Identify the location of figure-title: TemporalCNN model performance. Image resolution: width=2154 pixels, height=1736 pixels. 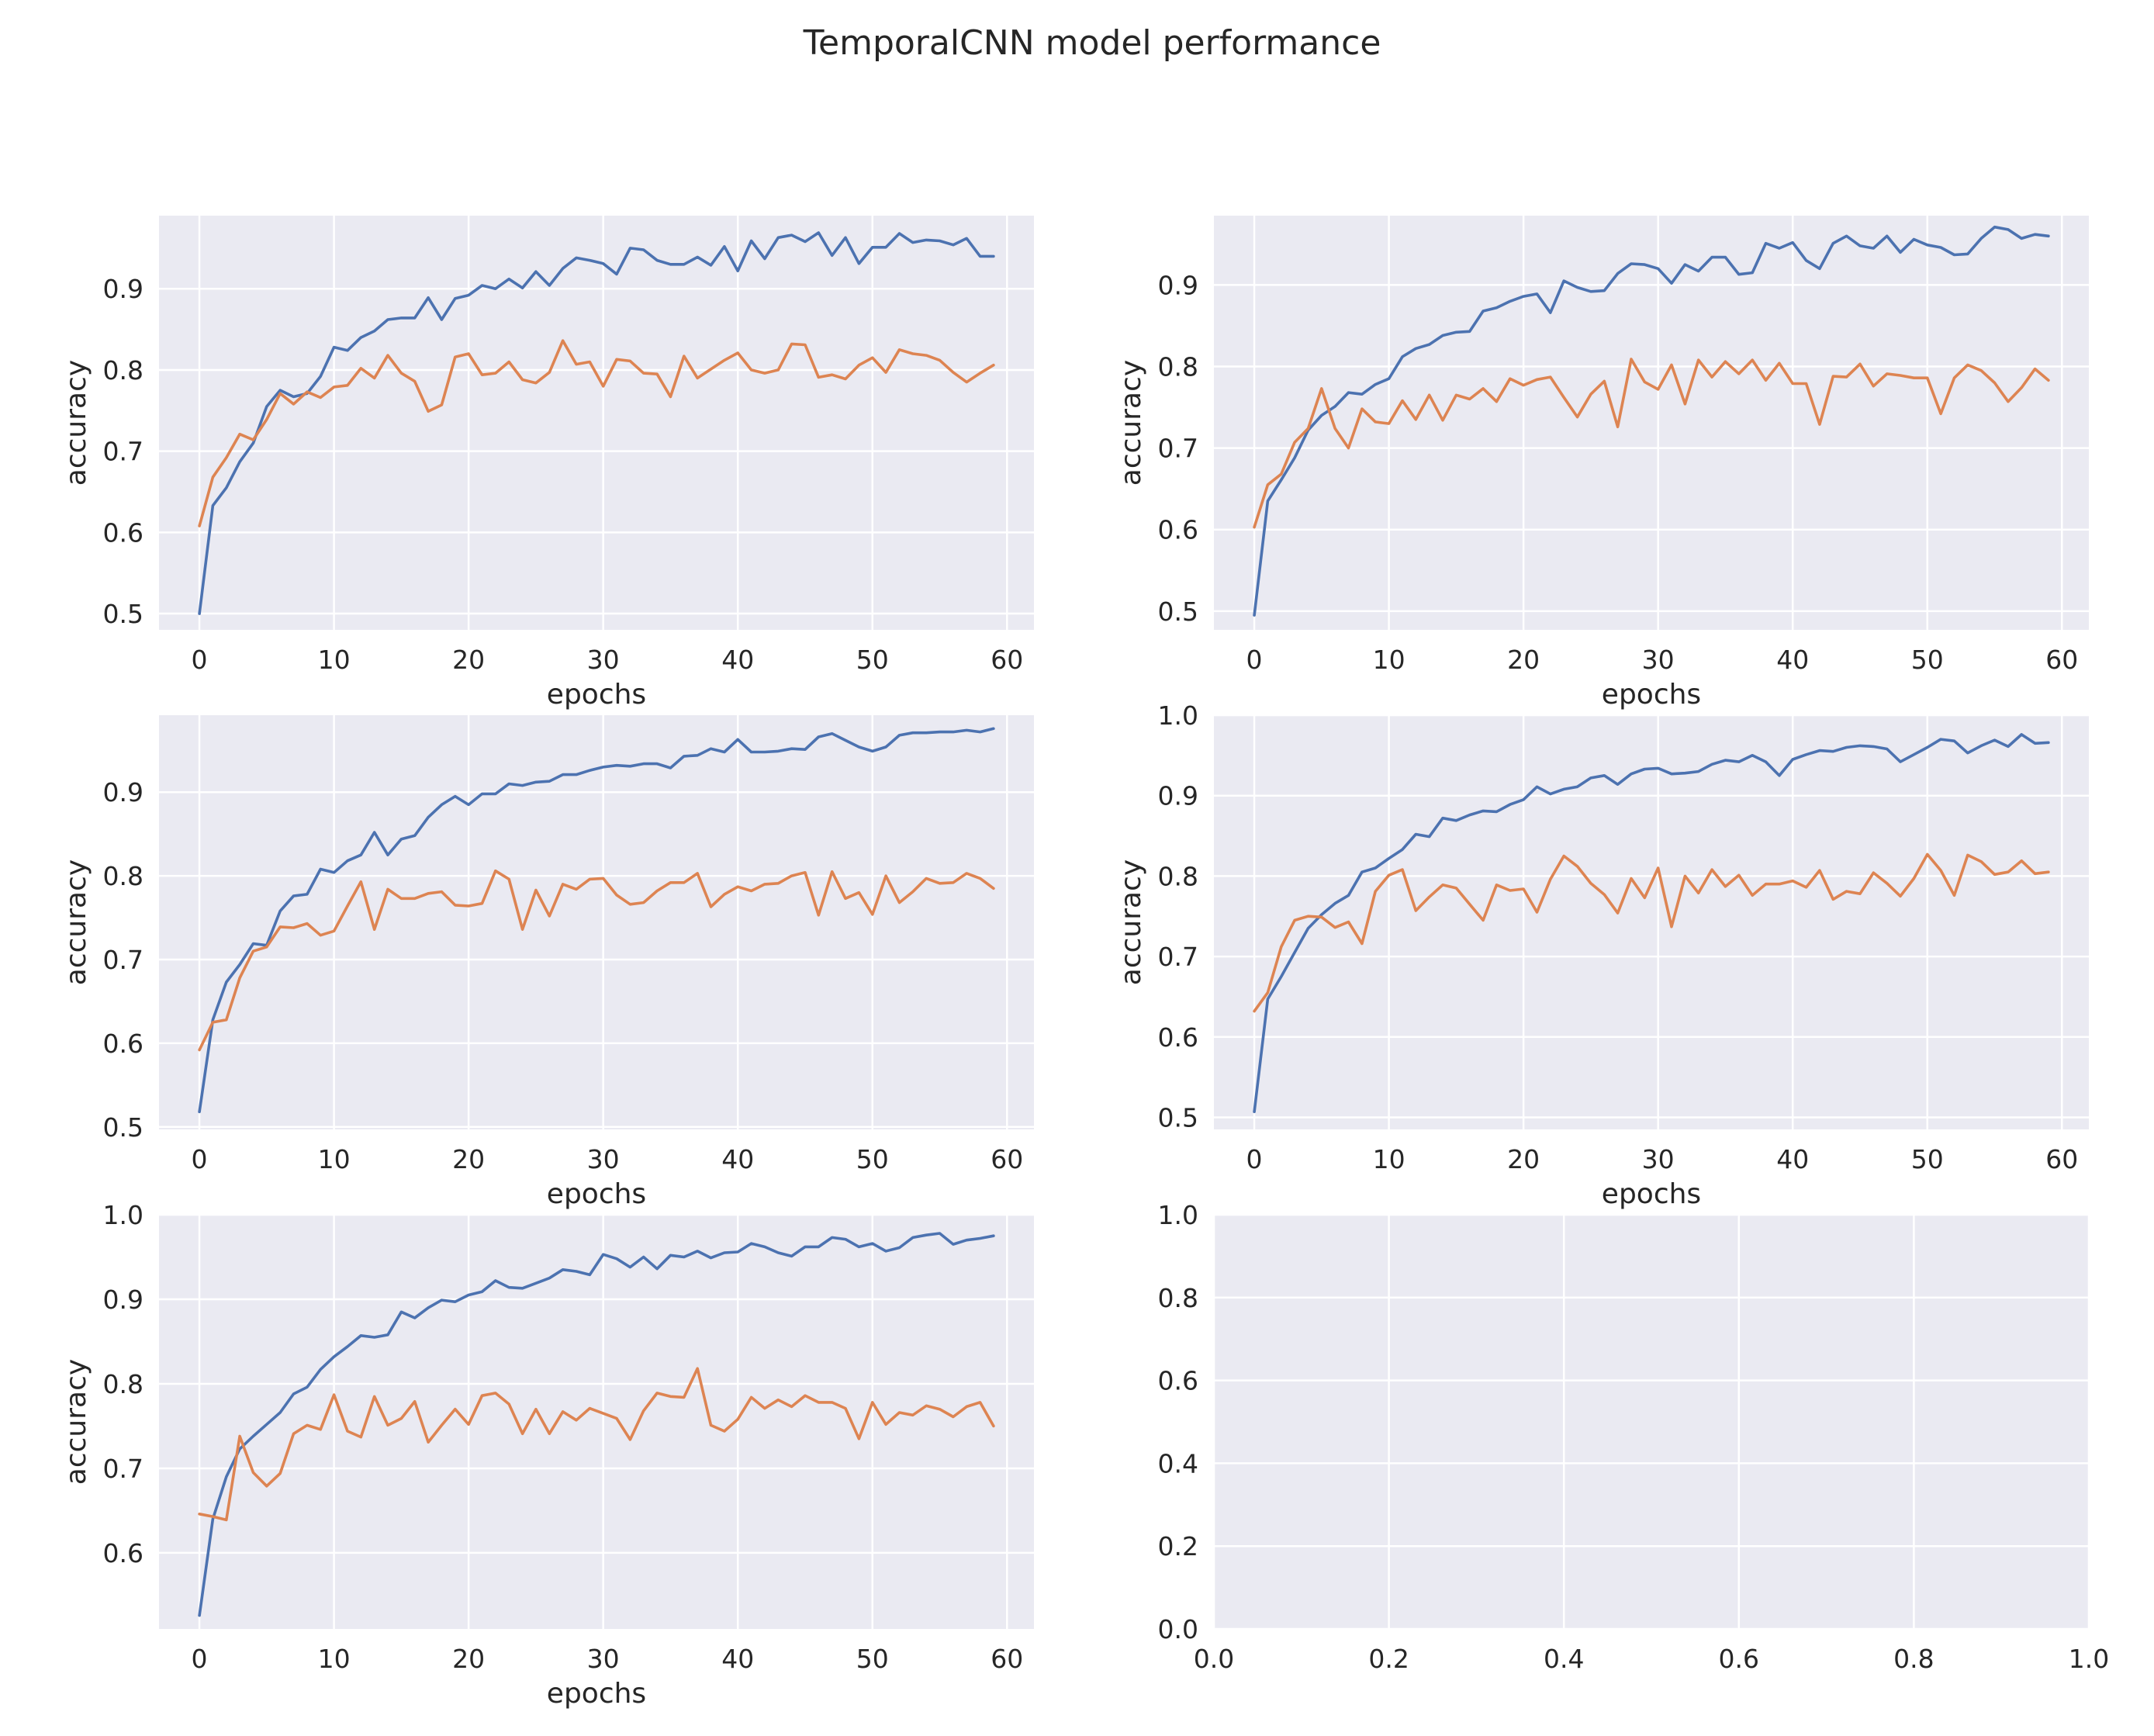
(1092, 43).